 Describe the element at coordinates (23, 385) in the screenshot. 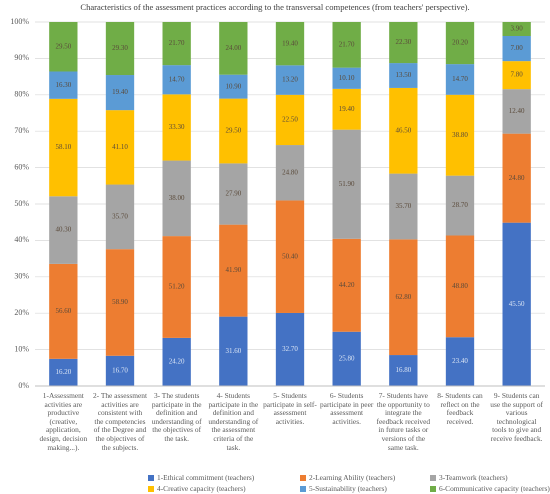

I see `y-tick-label: 0%` at that location.